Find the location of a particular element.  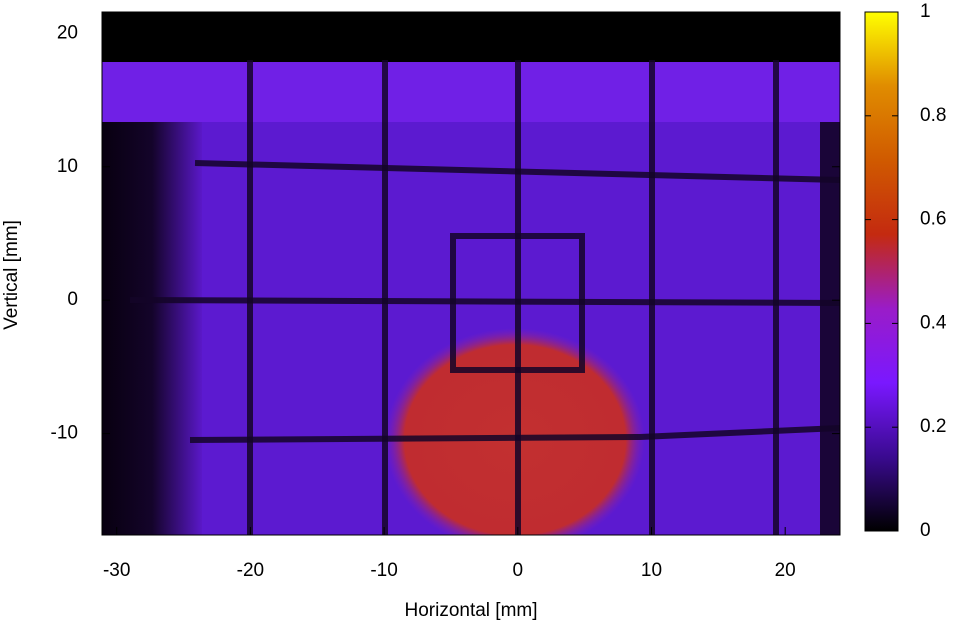

colorbar-tick-label: 0.8 is located at coordinates (933, 115).